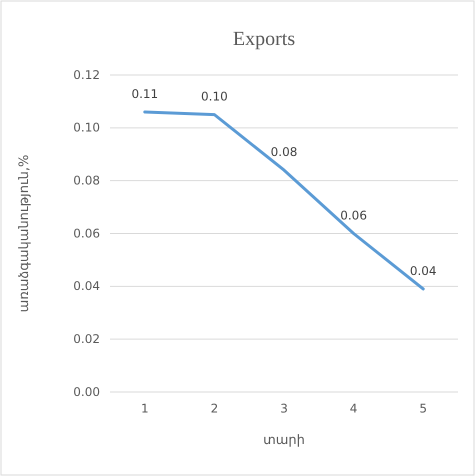  I want to click on y-tick-label: 0.00, so click(86, 391).